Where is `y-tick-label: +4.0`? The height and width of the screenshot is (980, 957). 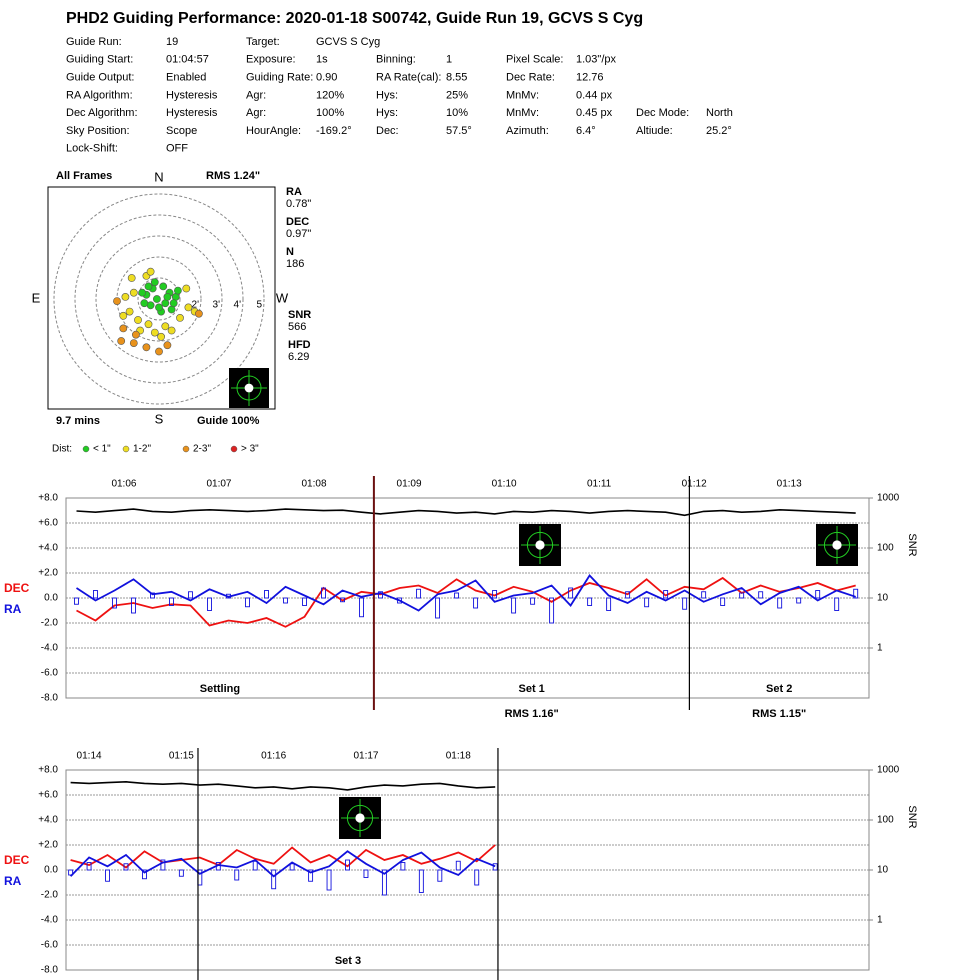 y-tick-label: +4.0 is located at coordinates (48, 548).